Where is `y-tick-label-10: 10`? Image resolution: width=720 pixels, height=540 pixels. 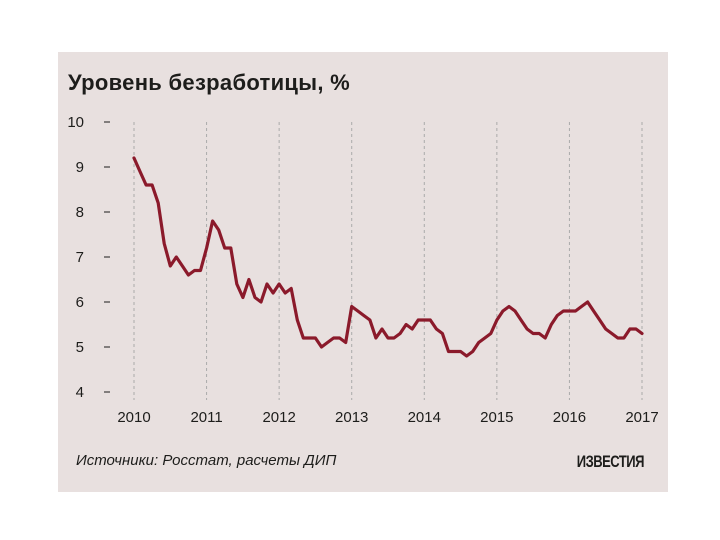 y-tick-label-10: 10 is located at coordinates (75, 122).